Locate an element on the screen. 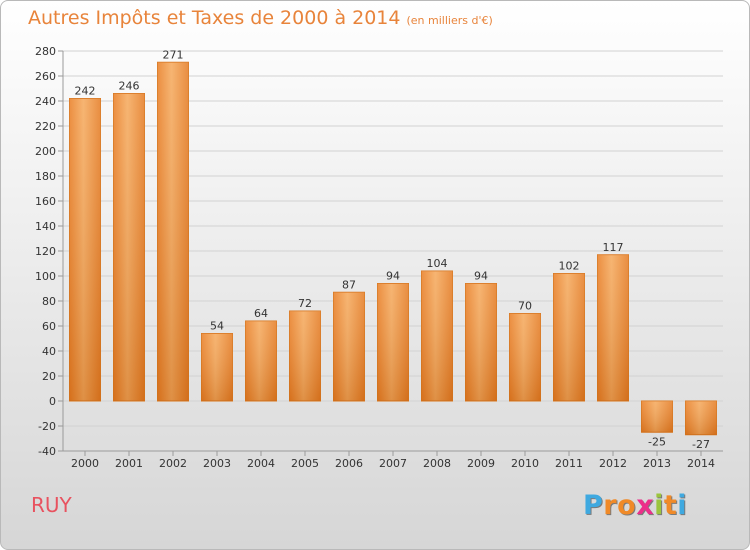 The image size is (750, 550). bar-2004 is located at coordinates (261, 361).